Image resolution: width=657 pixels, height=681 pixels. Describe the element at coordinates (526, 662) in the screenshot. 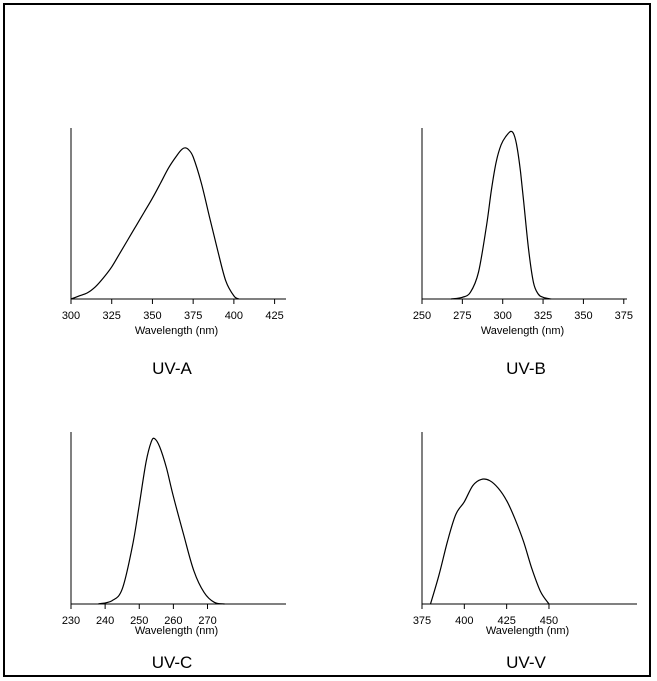

I see `panel-title: UV-V` at that location.